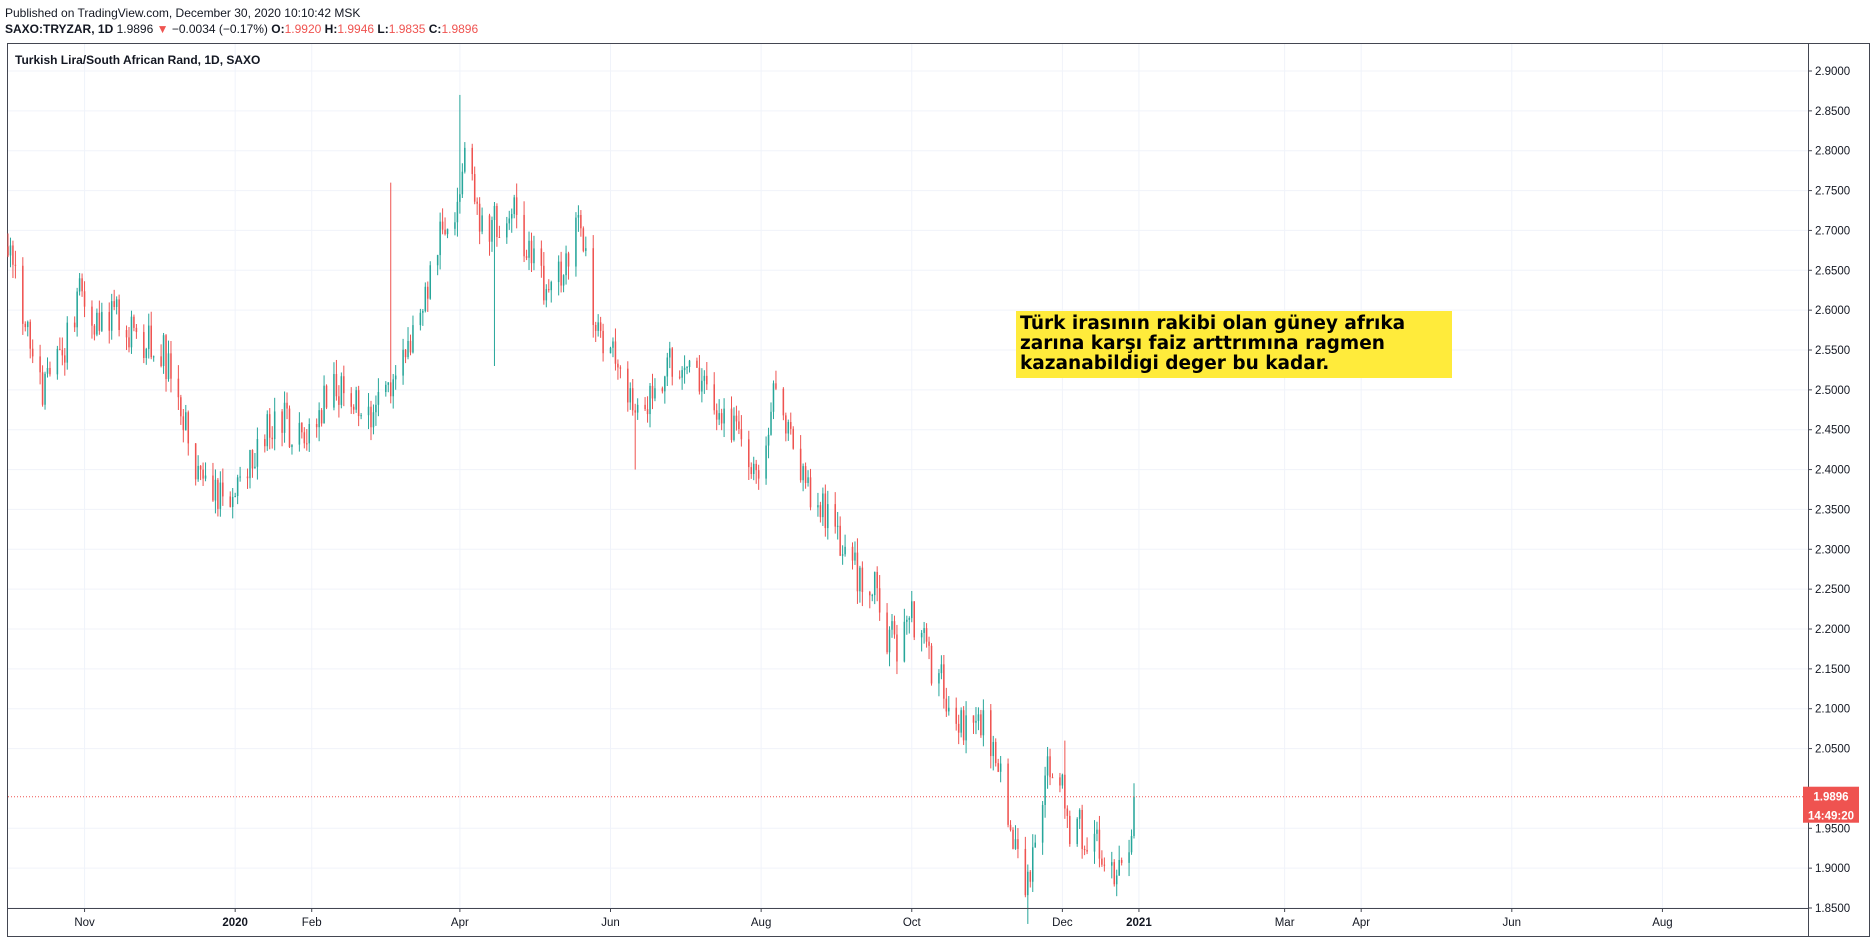  Describe the element at coordinates (407, 29) in the screenshot. I see `low-value: 1.9835` at that location.